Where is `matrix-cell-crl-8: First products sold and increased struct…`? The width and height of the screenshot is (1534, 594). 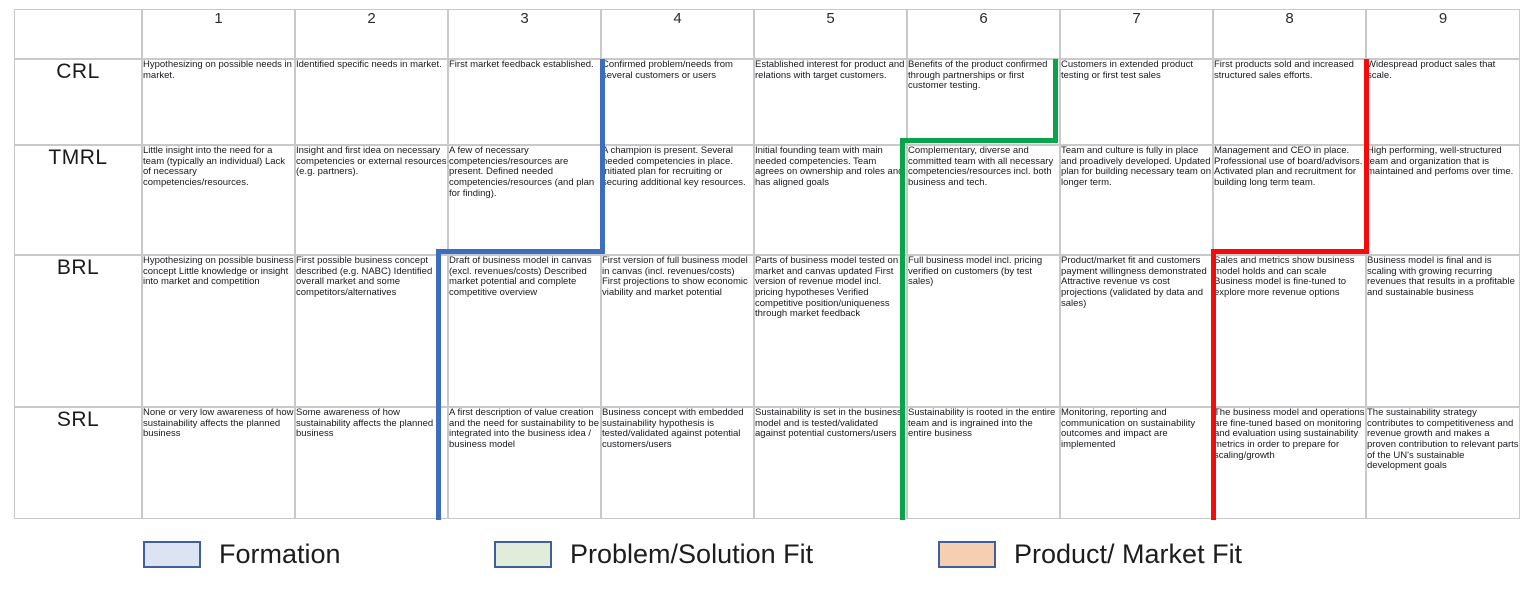 matrix-cell-crl-8: First products sold and increased struct… is located at coordinates (1289, 102).